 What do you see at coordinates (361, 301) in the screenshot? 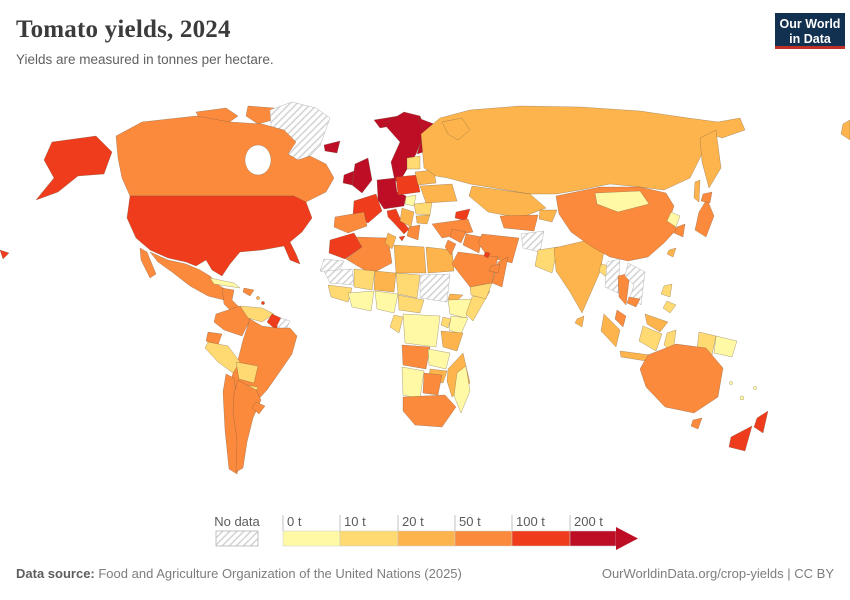
I see `region-ivory-coast-ghana` at bounding box center [361, 301].